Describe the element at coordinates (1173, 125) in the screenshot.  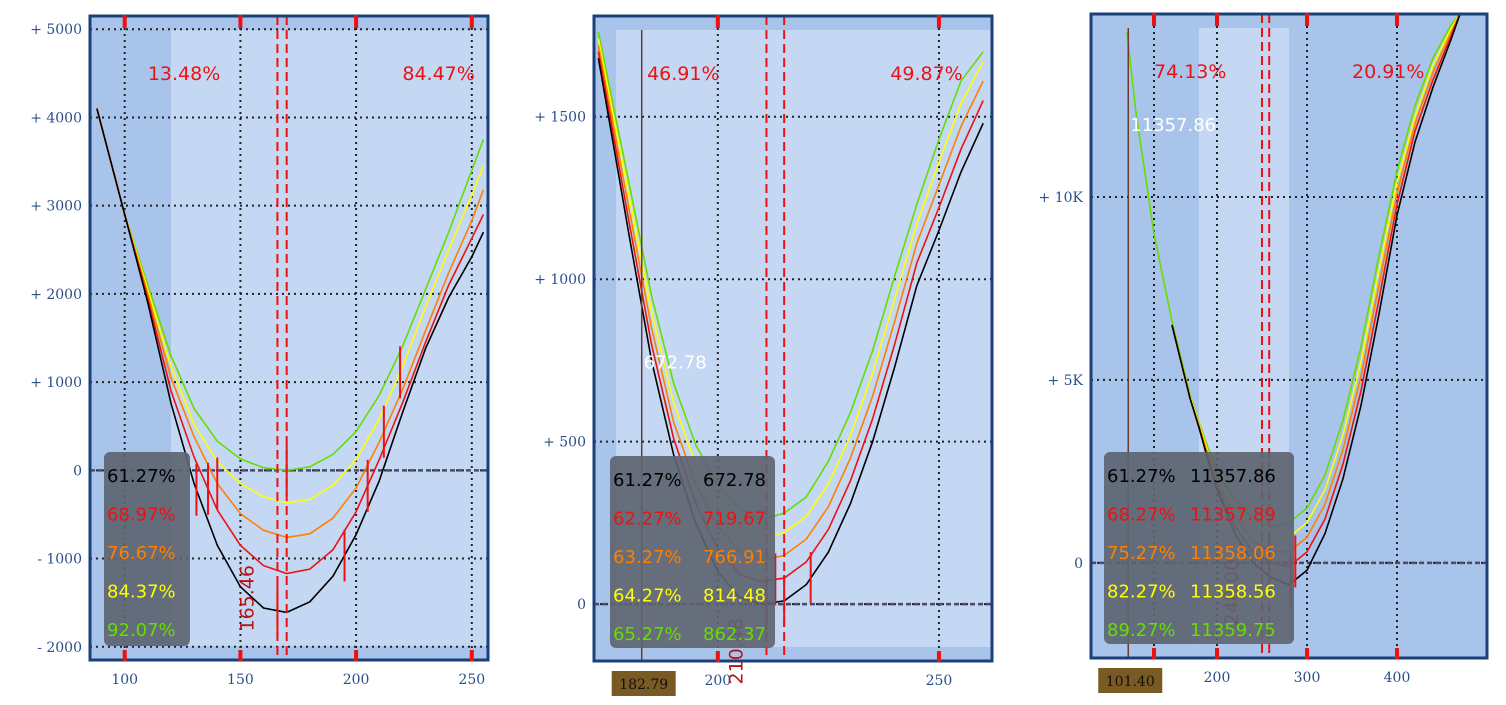
I see `cursor-value-label: 11357.86` at that location.